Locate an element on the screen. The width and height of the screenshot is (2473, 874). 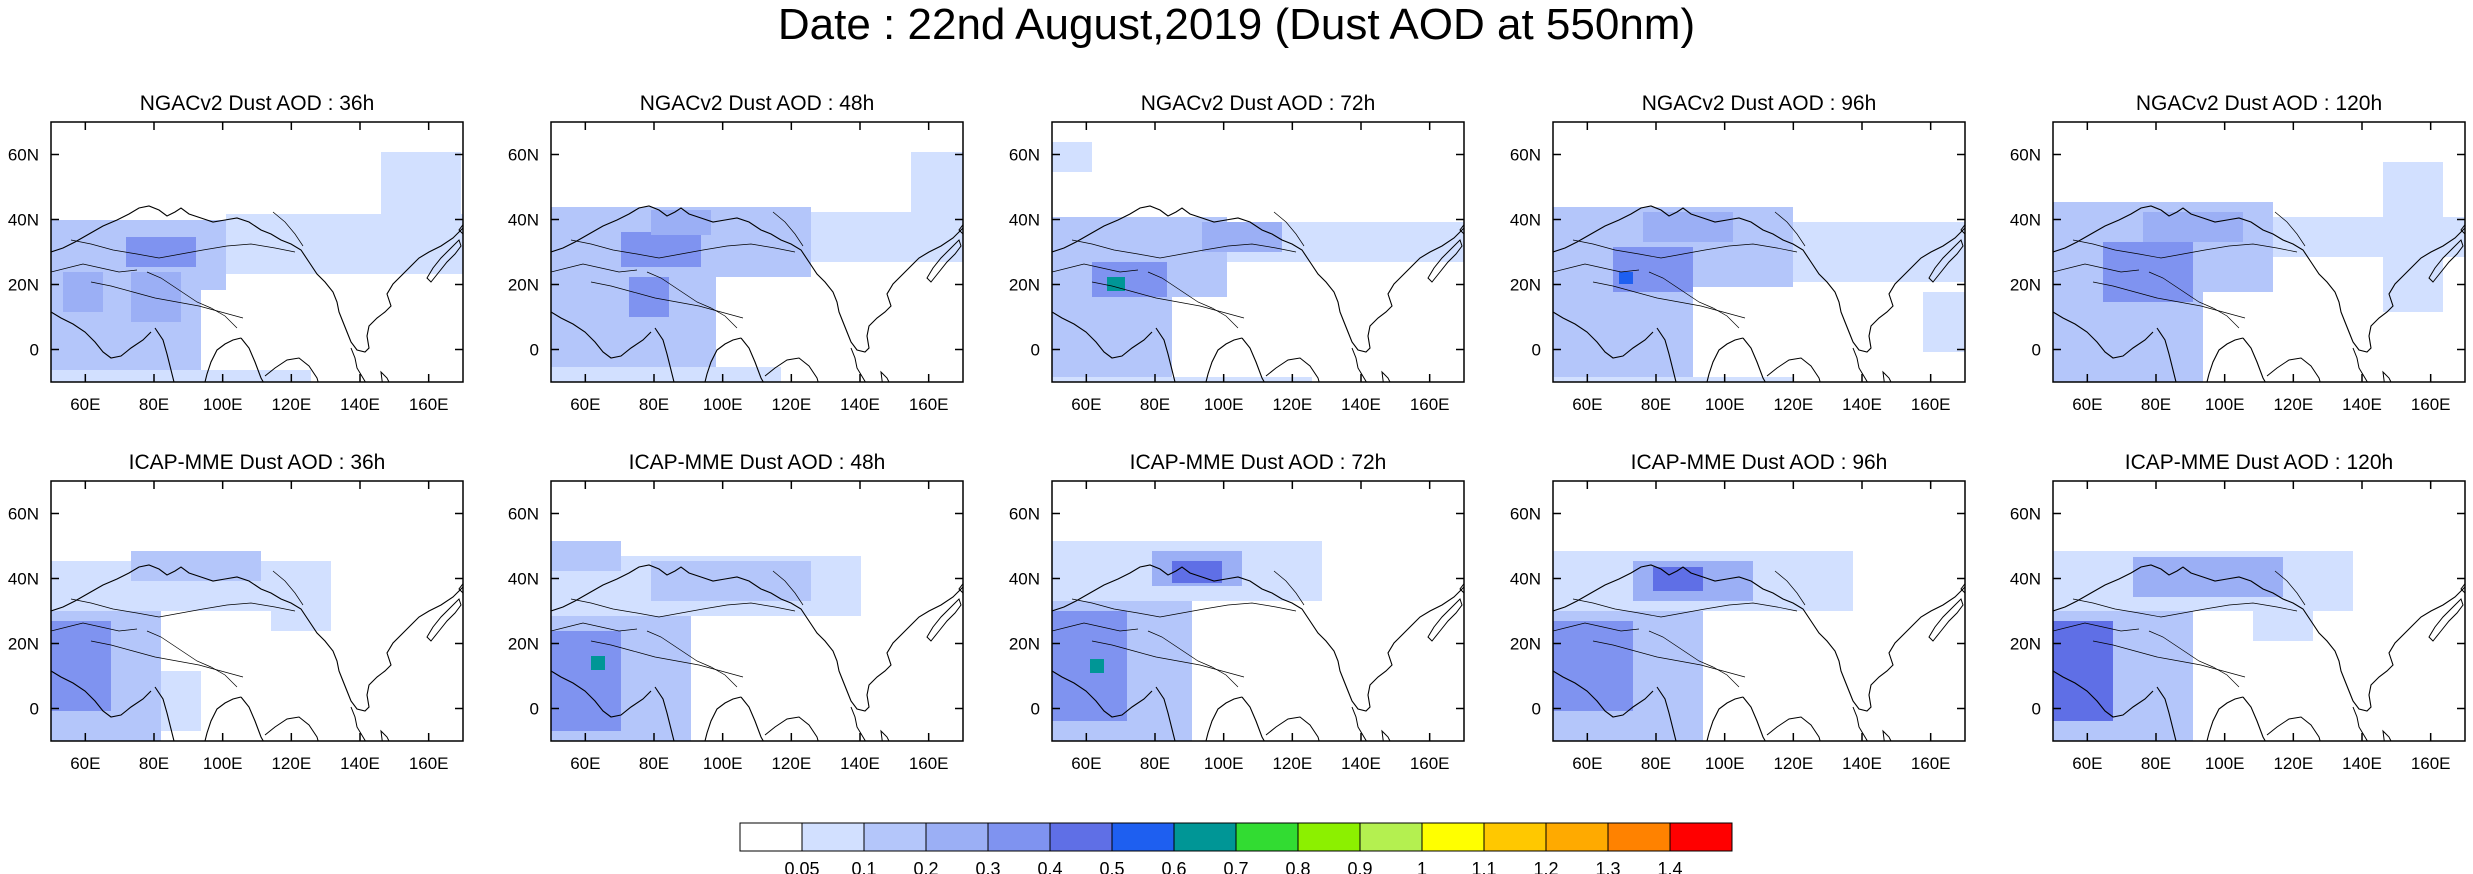
colorbar-label: 0.6 is located at coordinates (1173, 866).